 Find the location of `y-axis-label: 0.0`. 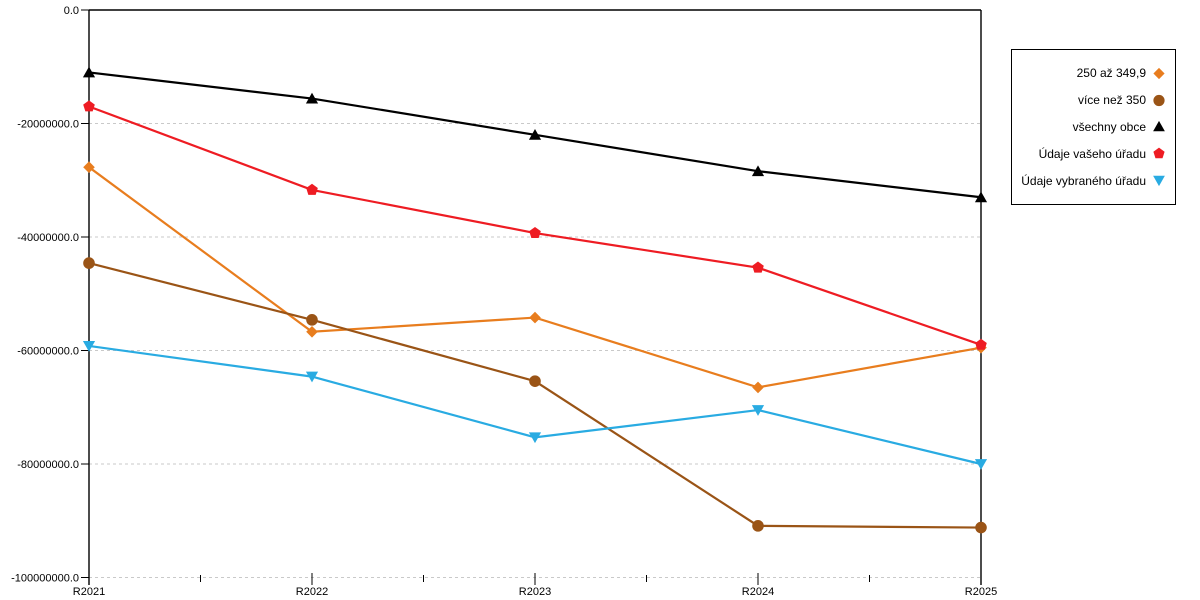

y-axis-label: 0.0 is located at coordinates (71, 11).